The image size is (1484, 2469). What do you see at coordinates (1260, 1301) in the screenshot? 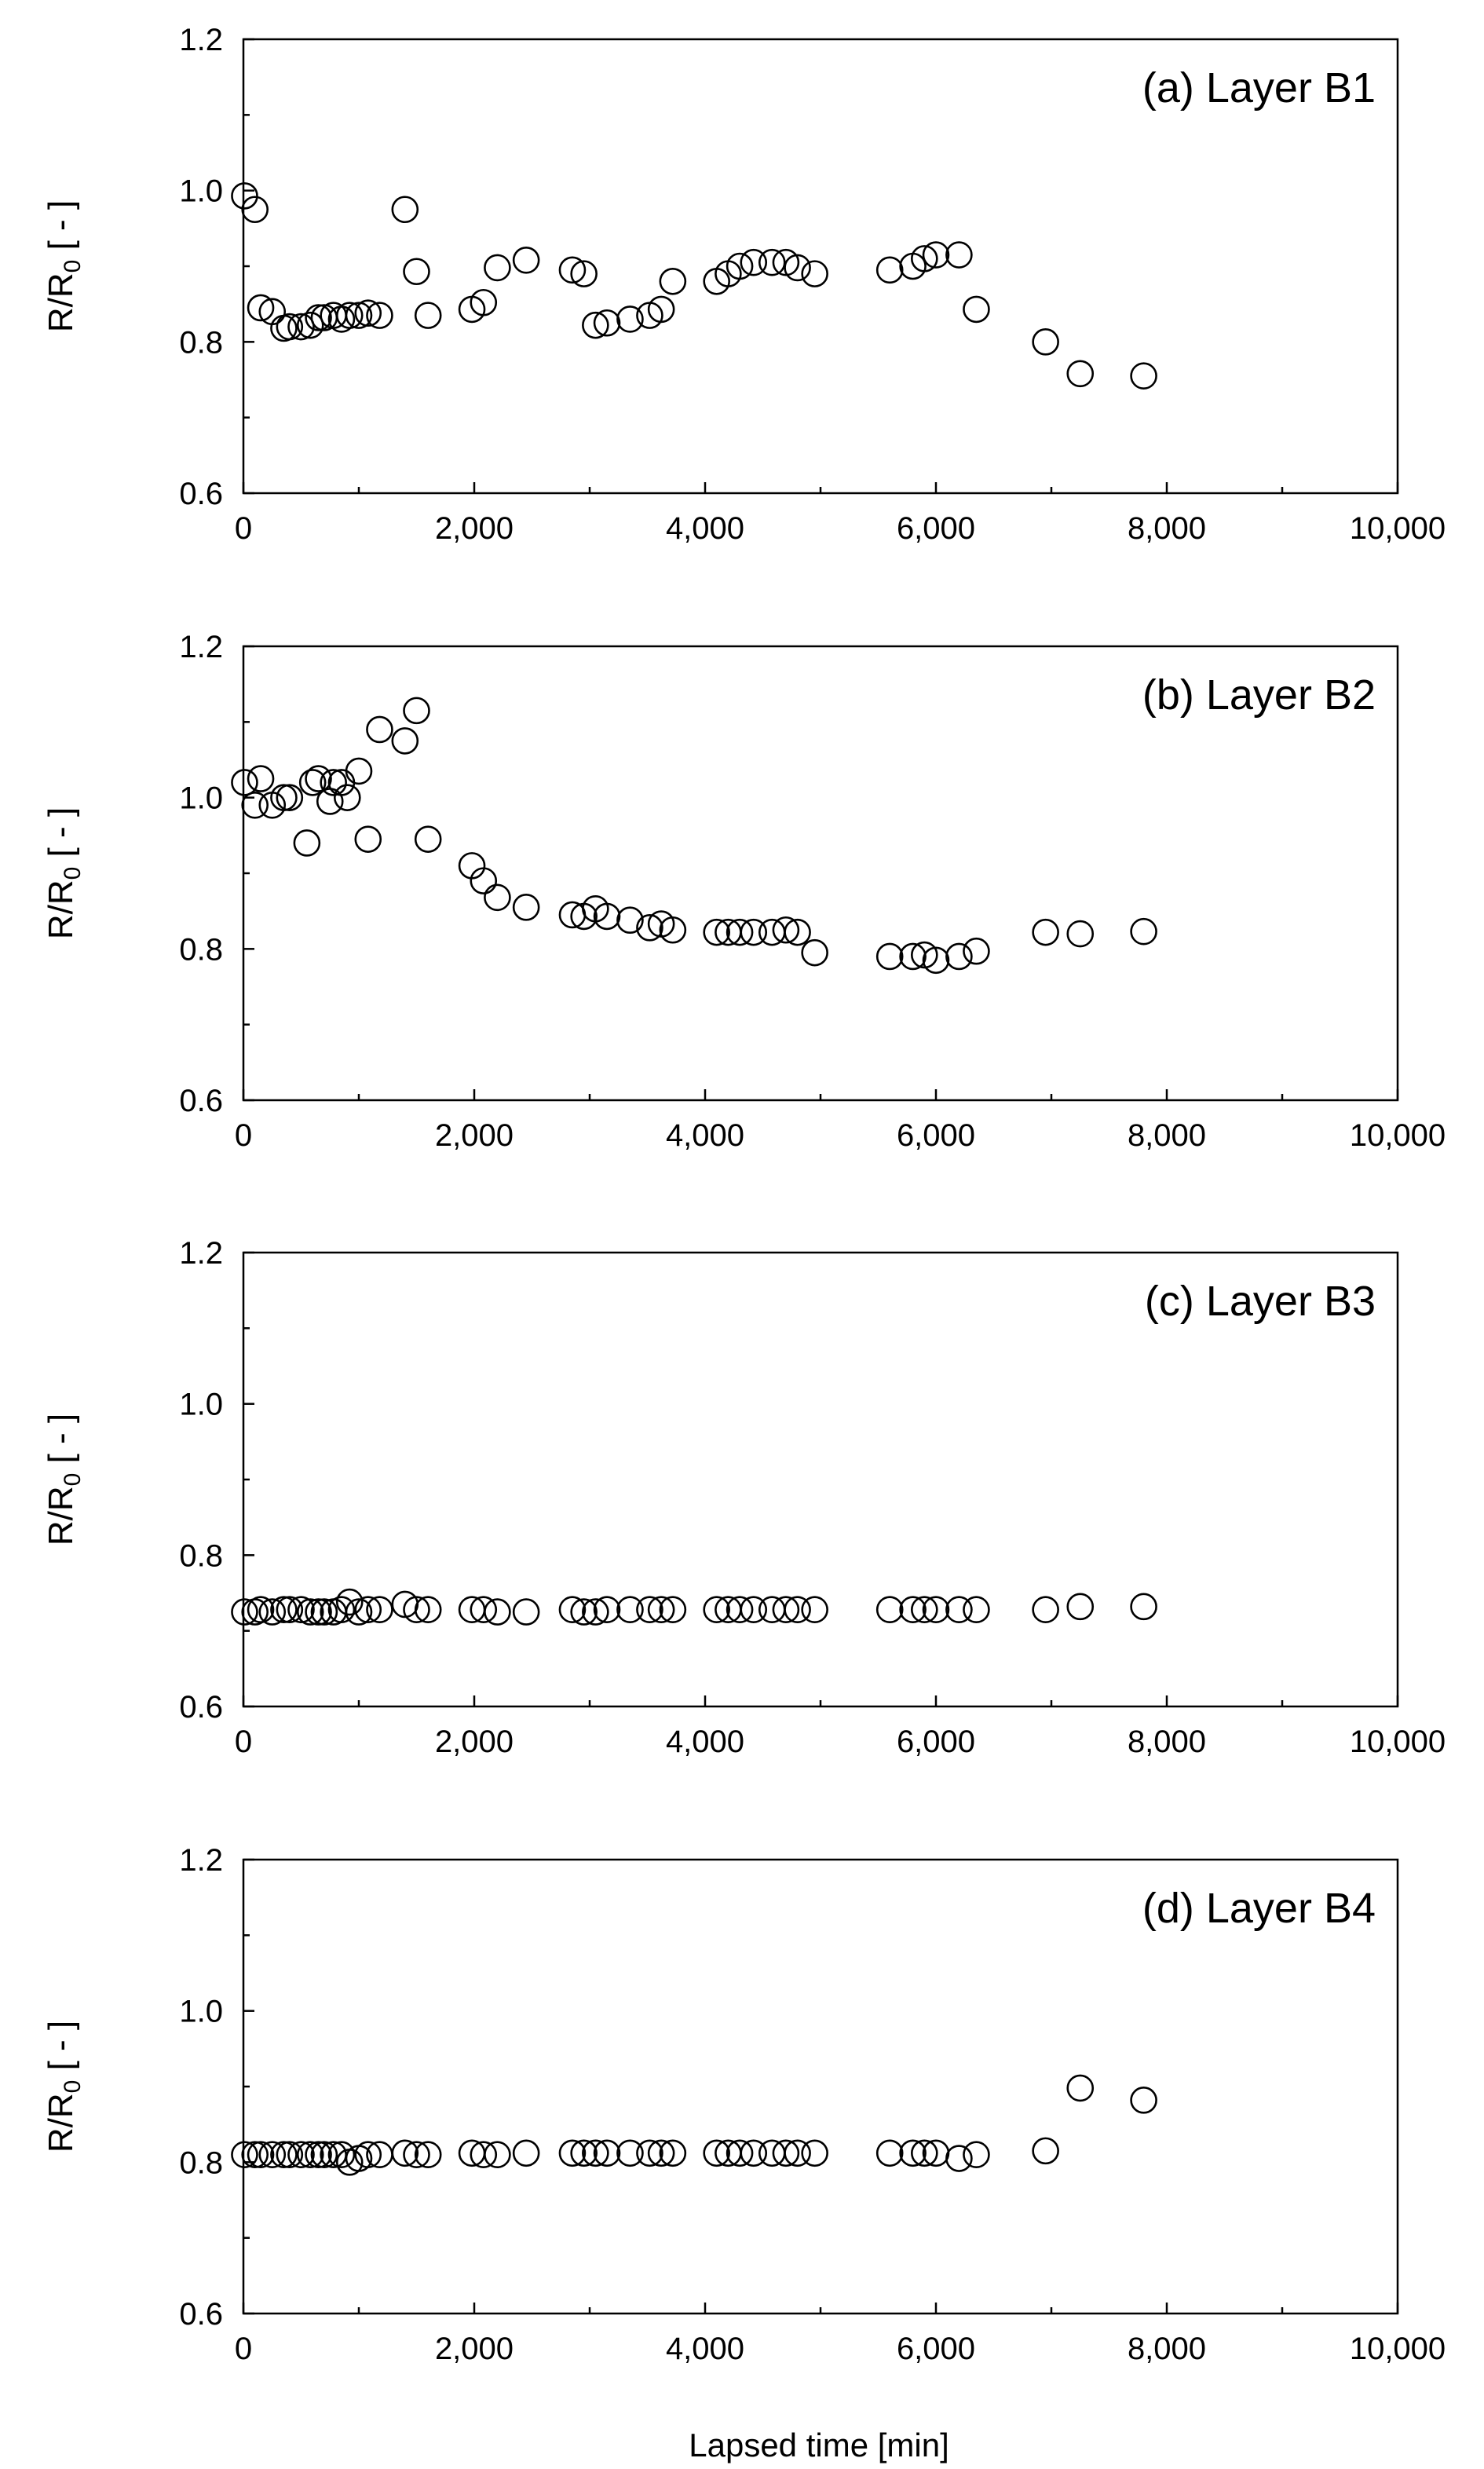
I see `panel-title: (c) Layer B3` at bounding box center [1260, 1301].